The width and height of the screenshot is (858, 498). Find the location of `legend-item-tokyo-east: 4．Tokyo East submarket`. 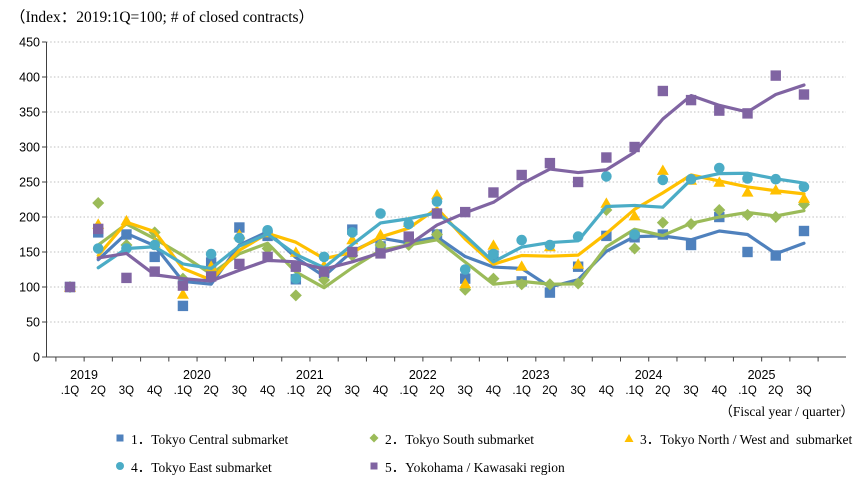

legend-item-tokyo-east: 4．Tokyo East submarket is located at coordinates (193, 466).